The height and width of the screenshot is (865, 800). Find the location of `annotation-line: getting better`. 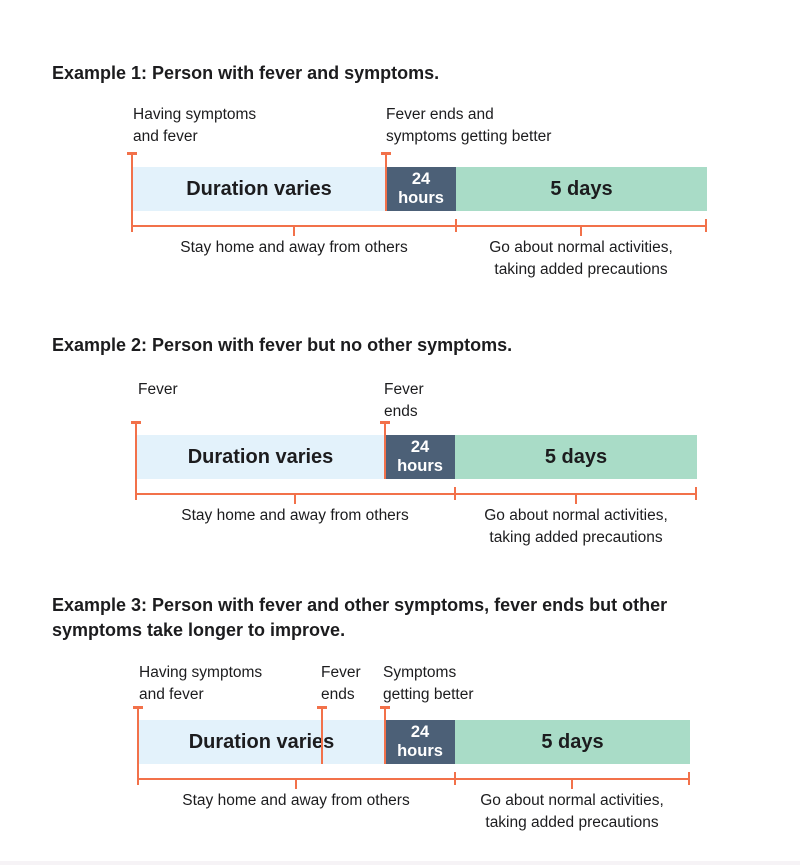

annotation-line: getting better is located at coordinates (428, 694).